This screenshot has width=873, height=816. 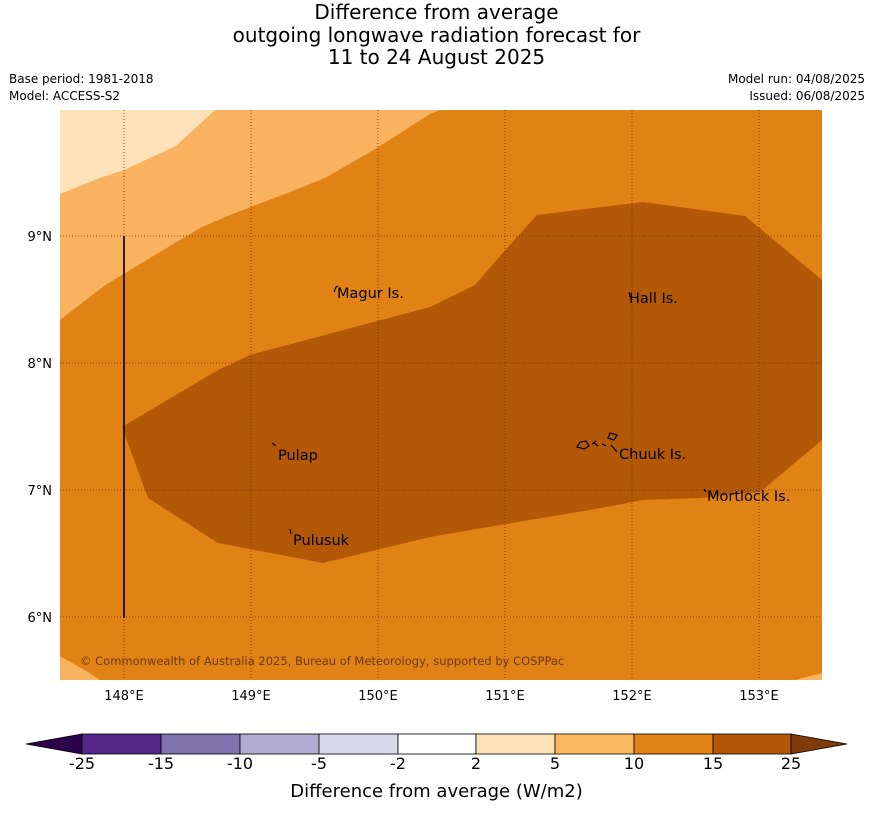 I want to click on colorbar-tick-label: 15, so click(x=713, y=763).